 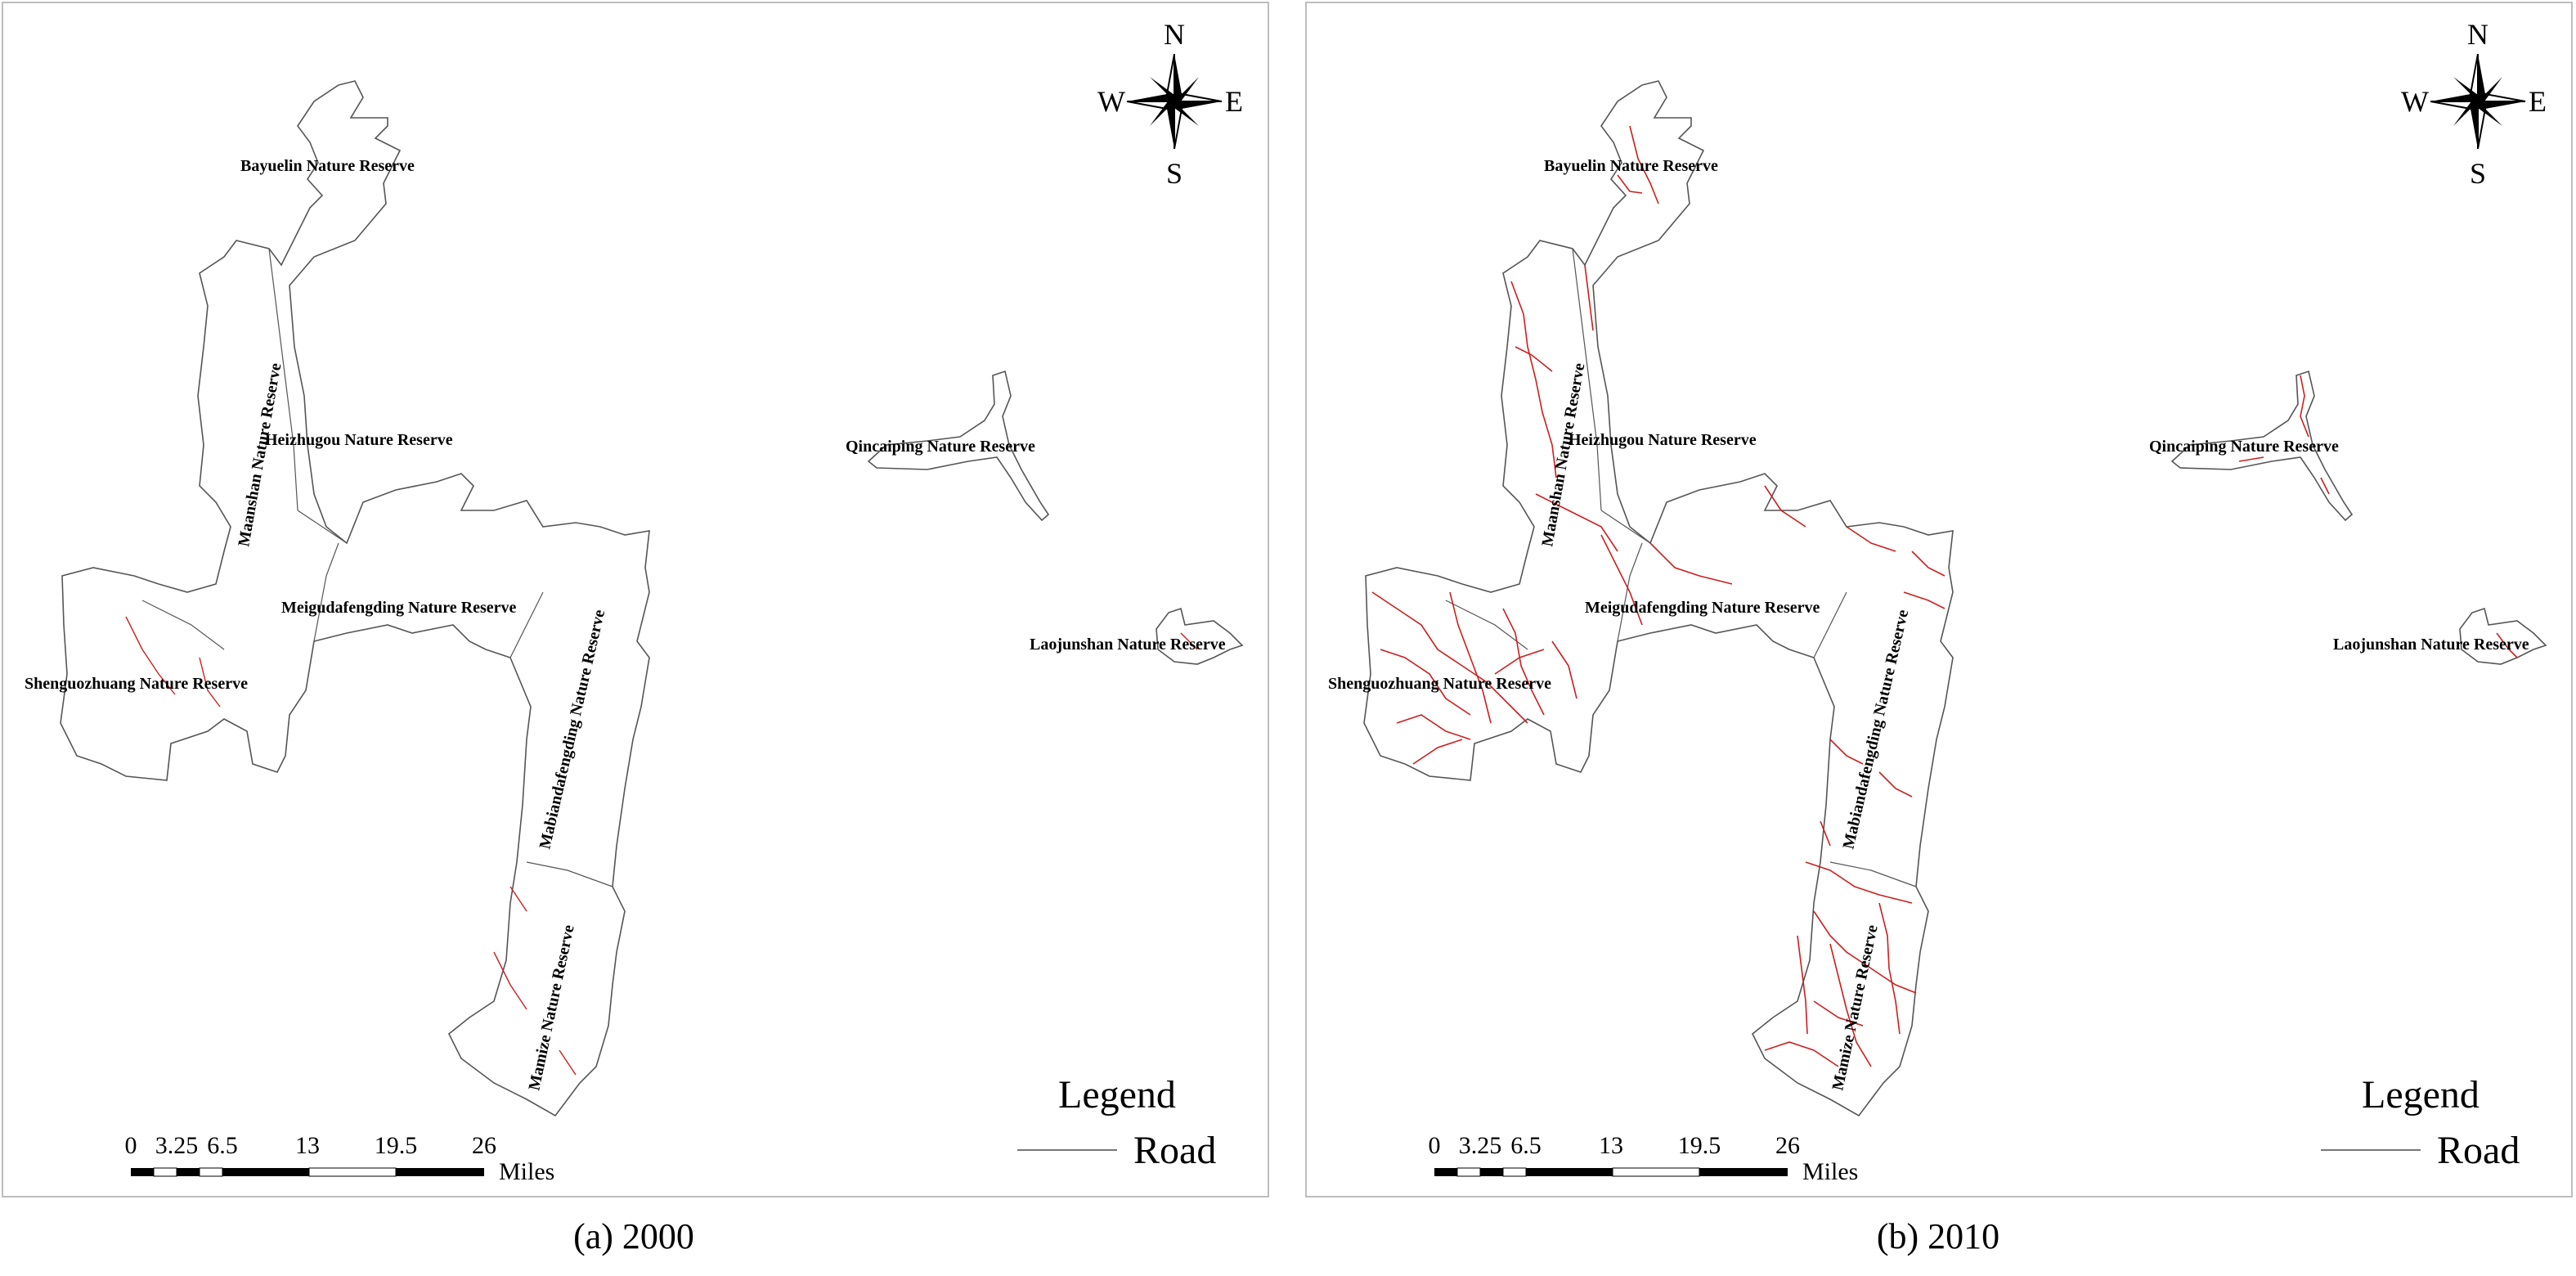 What do you see at coordinates (633, 1236) in the screenshot?
I see `caption-2000: (a) 2000` at bounding box center [633, 1236].